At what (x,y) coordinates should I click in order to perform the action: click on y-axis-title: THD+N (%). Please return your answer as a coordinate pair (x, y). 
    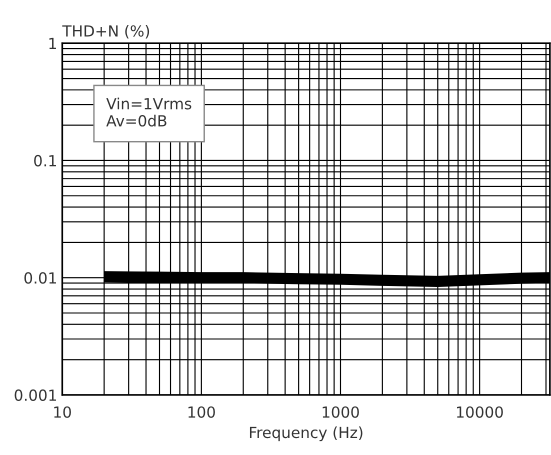
    Looking at the image, I should click on (106, 31).